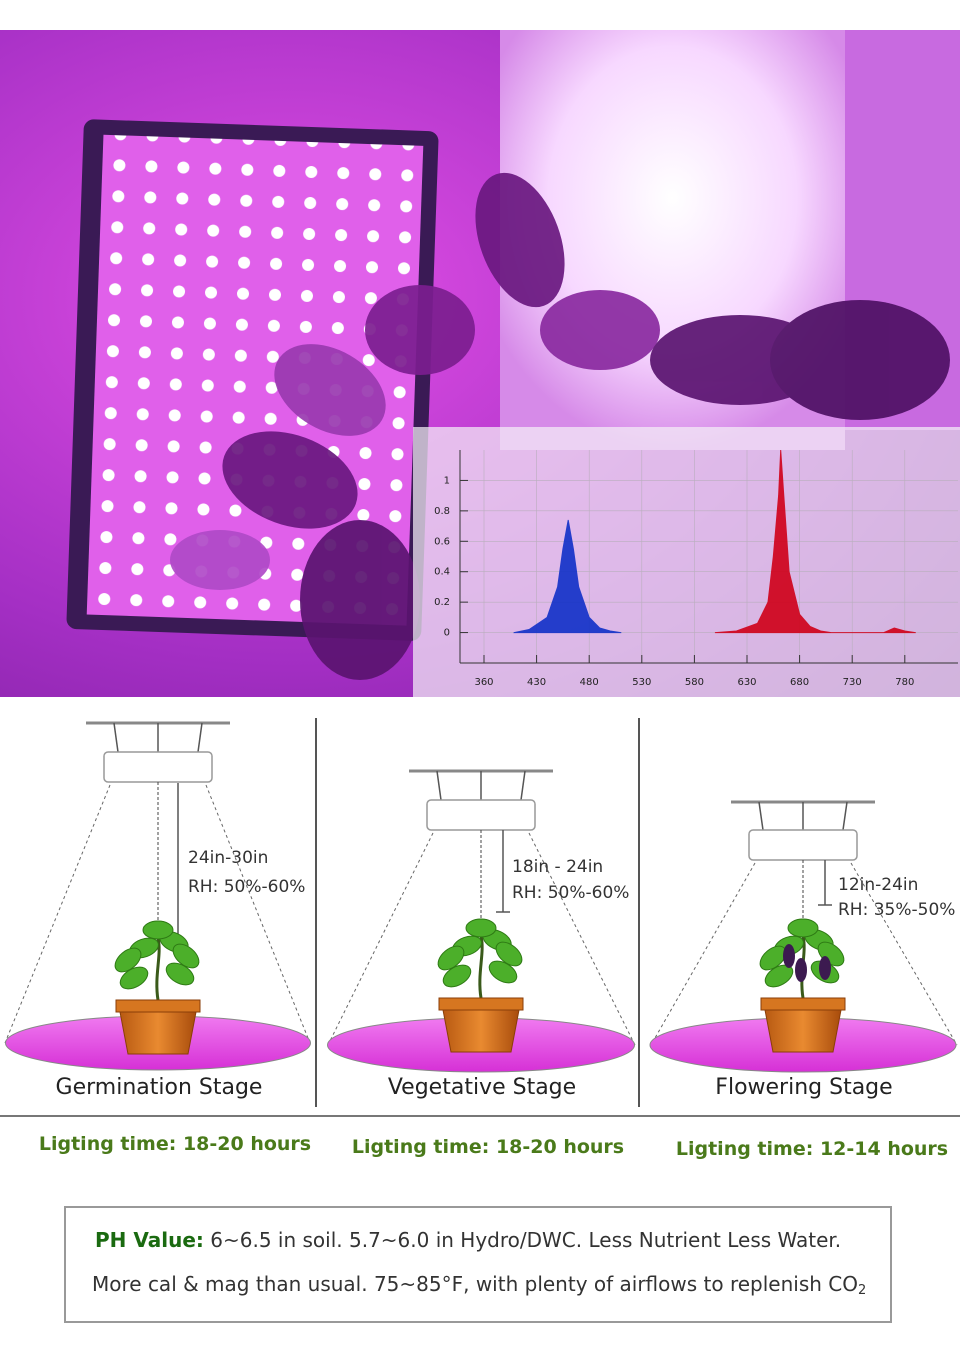 The image size is (960, 1355). What do you see at coordinates (803, 1087) in the screenshot?
I see `stage-name: Flowering Stage` at bounding box center [803, 1087].